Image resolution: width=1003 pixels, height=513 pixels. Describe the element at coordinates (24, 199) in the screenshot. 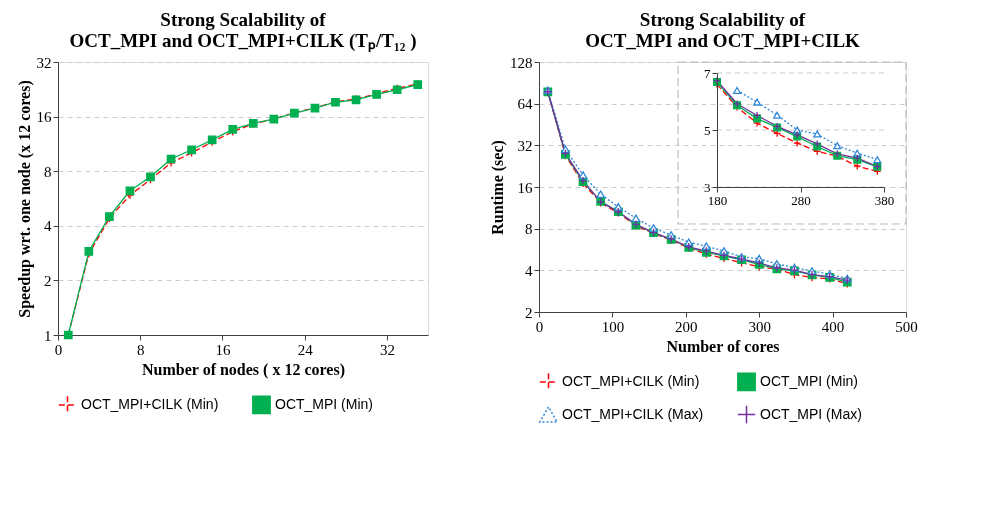

I see `y-axis-title: Speedup wrt. one node (x 12 cores)` at that location.